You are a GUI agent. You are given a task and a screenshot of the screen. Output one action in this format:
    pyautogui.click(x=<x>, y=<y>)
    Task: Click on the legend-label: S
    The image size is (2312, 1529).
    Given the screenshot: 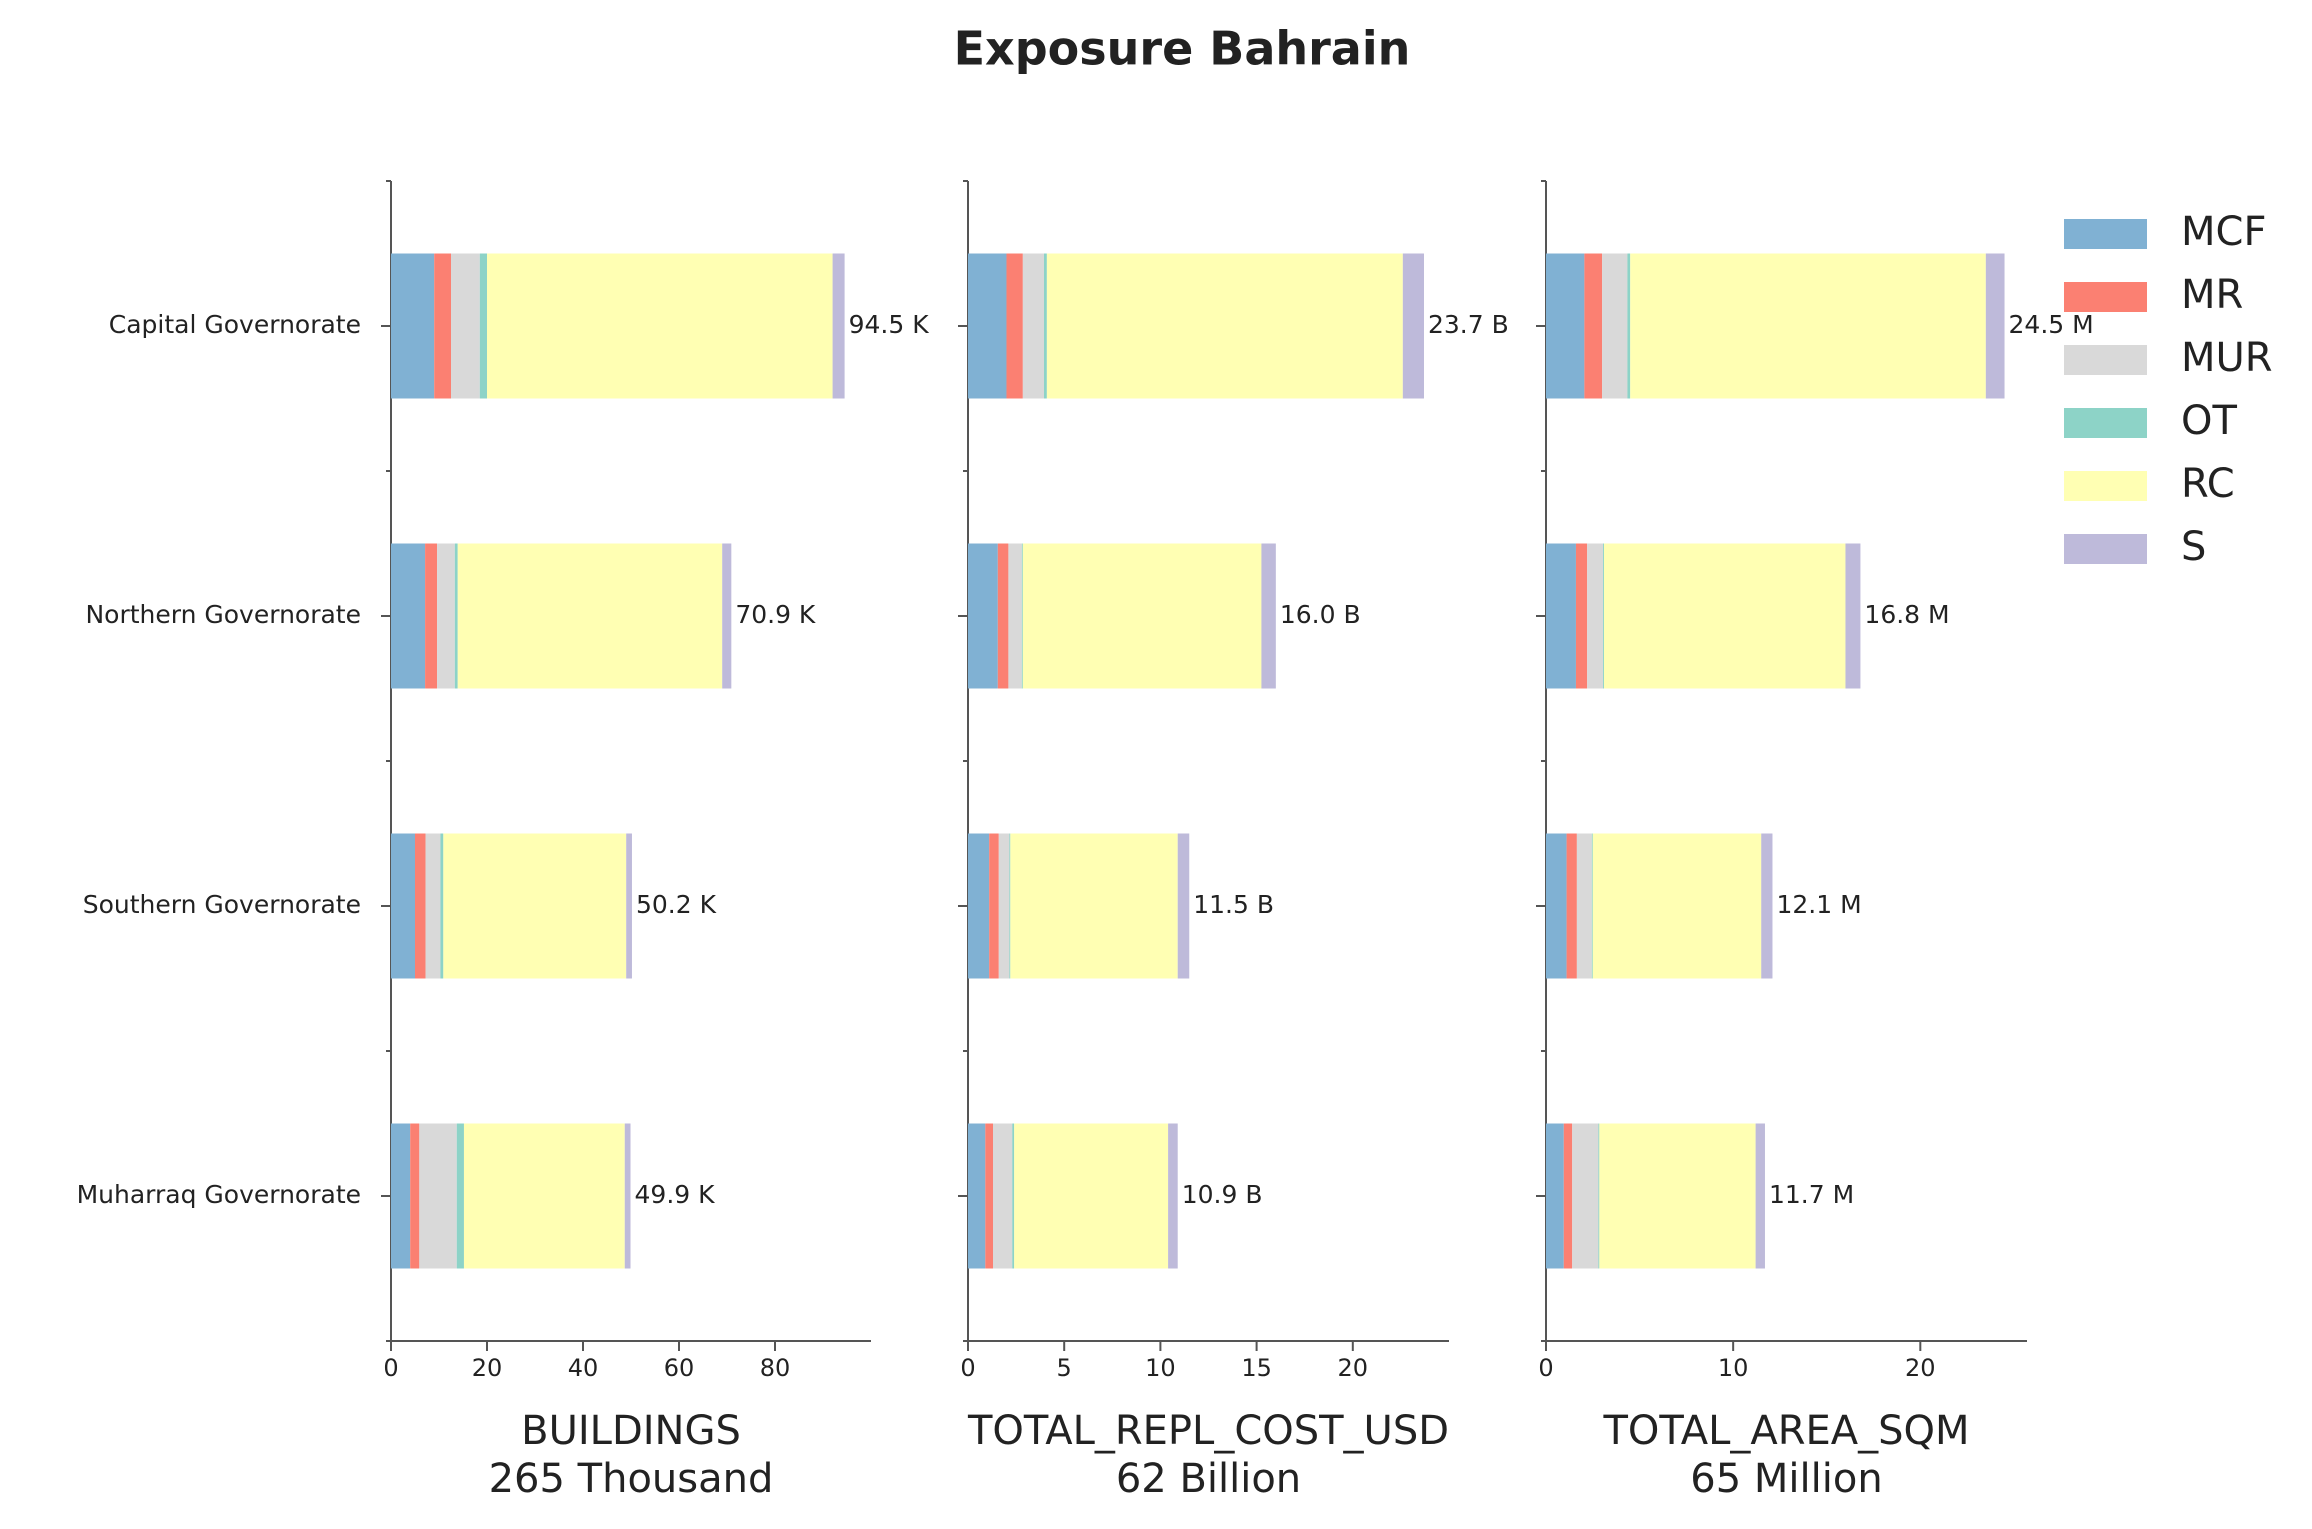 What is the action you would take?
    pyautogui.click(x=2193, y=547)
    